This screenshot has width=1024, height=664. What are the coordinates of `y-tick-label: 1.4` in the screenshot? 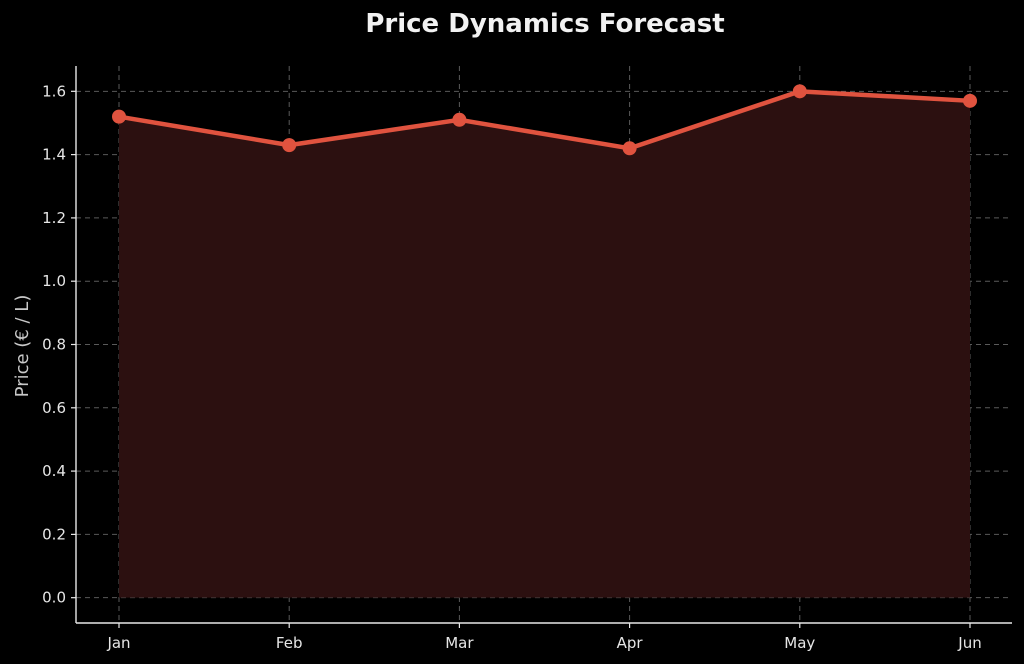 It's located at (54, 155).